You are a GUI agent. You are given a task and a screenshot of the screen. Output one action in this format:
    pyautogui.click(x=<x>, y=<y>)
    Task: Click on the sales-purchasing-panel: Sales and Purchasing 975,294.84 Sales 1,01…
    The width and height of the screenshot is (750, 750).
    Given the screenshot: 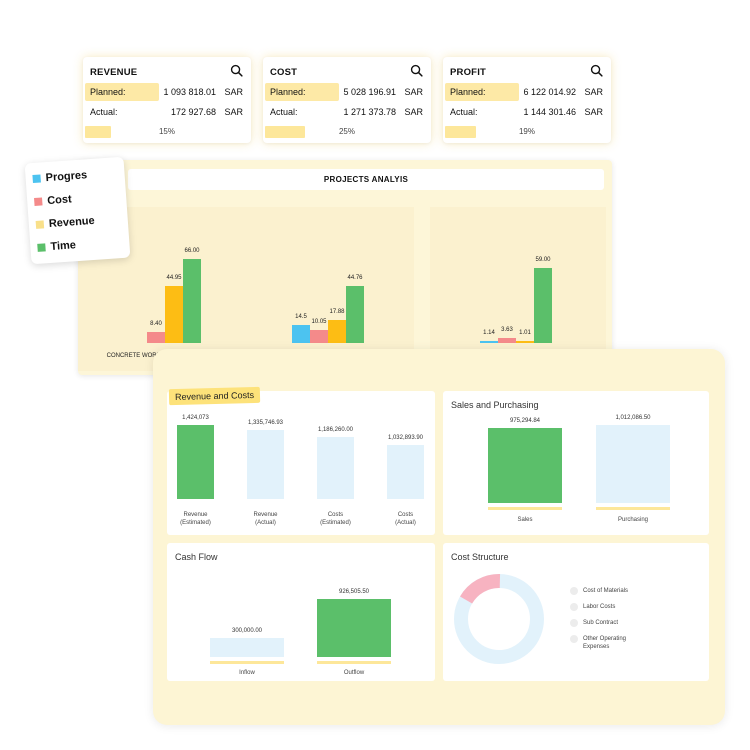 What is the action you would take?
    pyautogui.click(x=576, y=463)
    